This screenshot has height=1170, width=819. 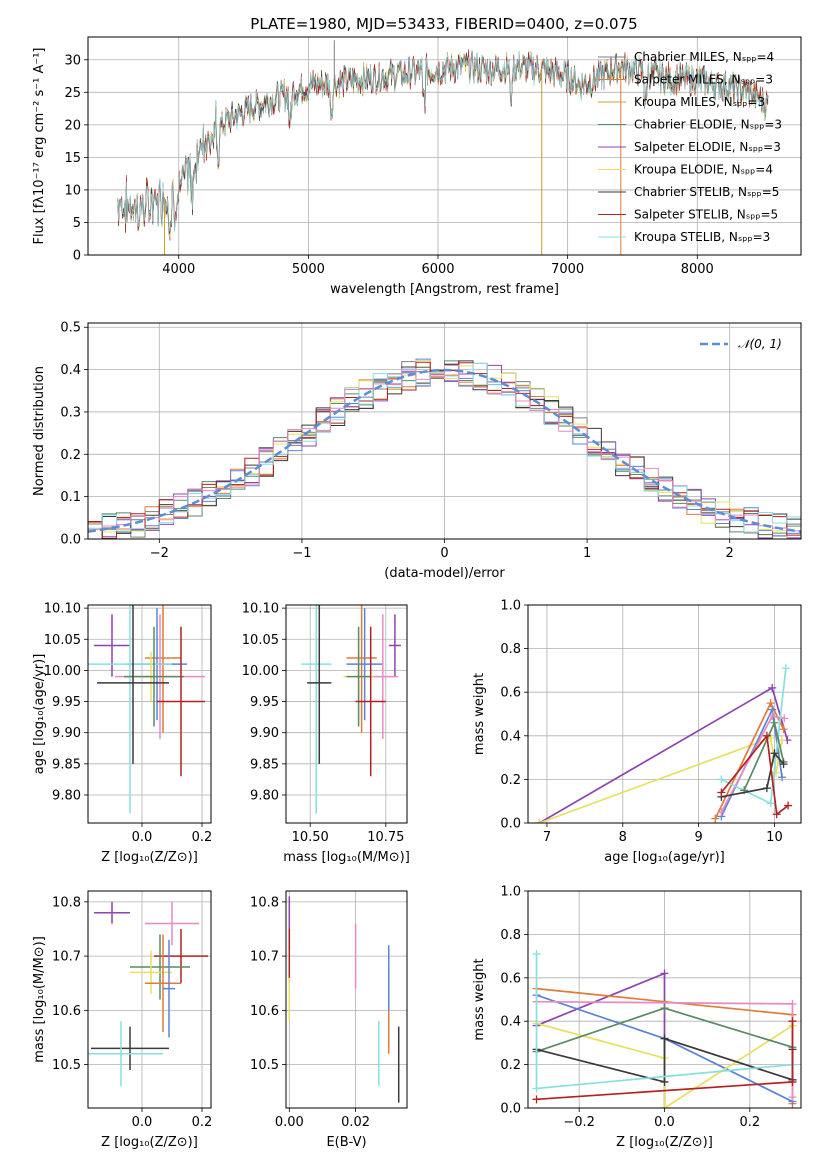 What do you see at coordinates (159, 553) in the screenshot?
I see `x-tick-label: −2` at bounding box center [159, 553].